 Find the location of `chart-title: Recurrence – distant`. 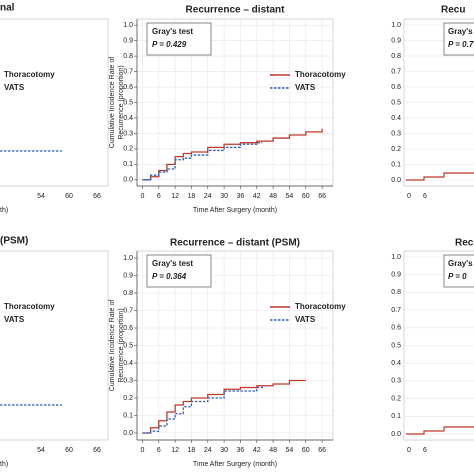

chart-title: Recurrence – distant is located at coordinates (236, 10).